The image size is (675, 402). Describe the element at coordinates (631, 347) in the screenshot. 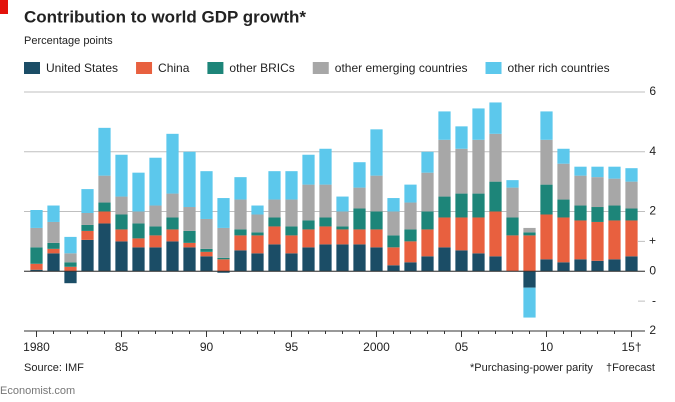

I see `x-tick-label: 15†` at that location.